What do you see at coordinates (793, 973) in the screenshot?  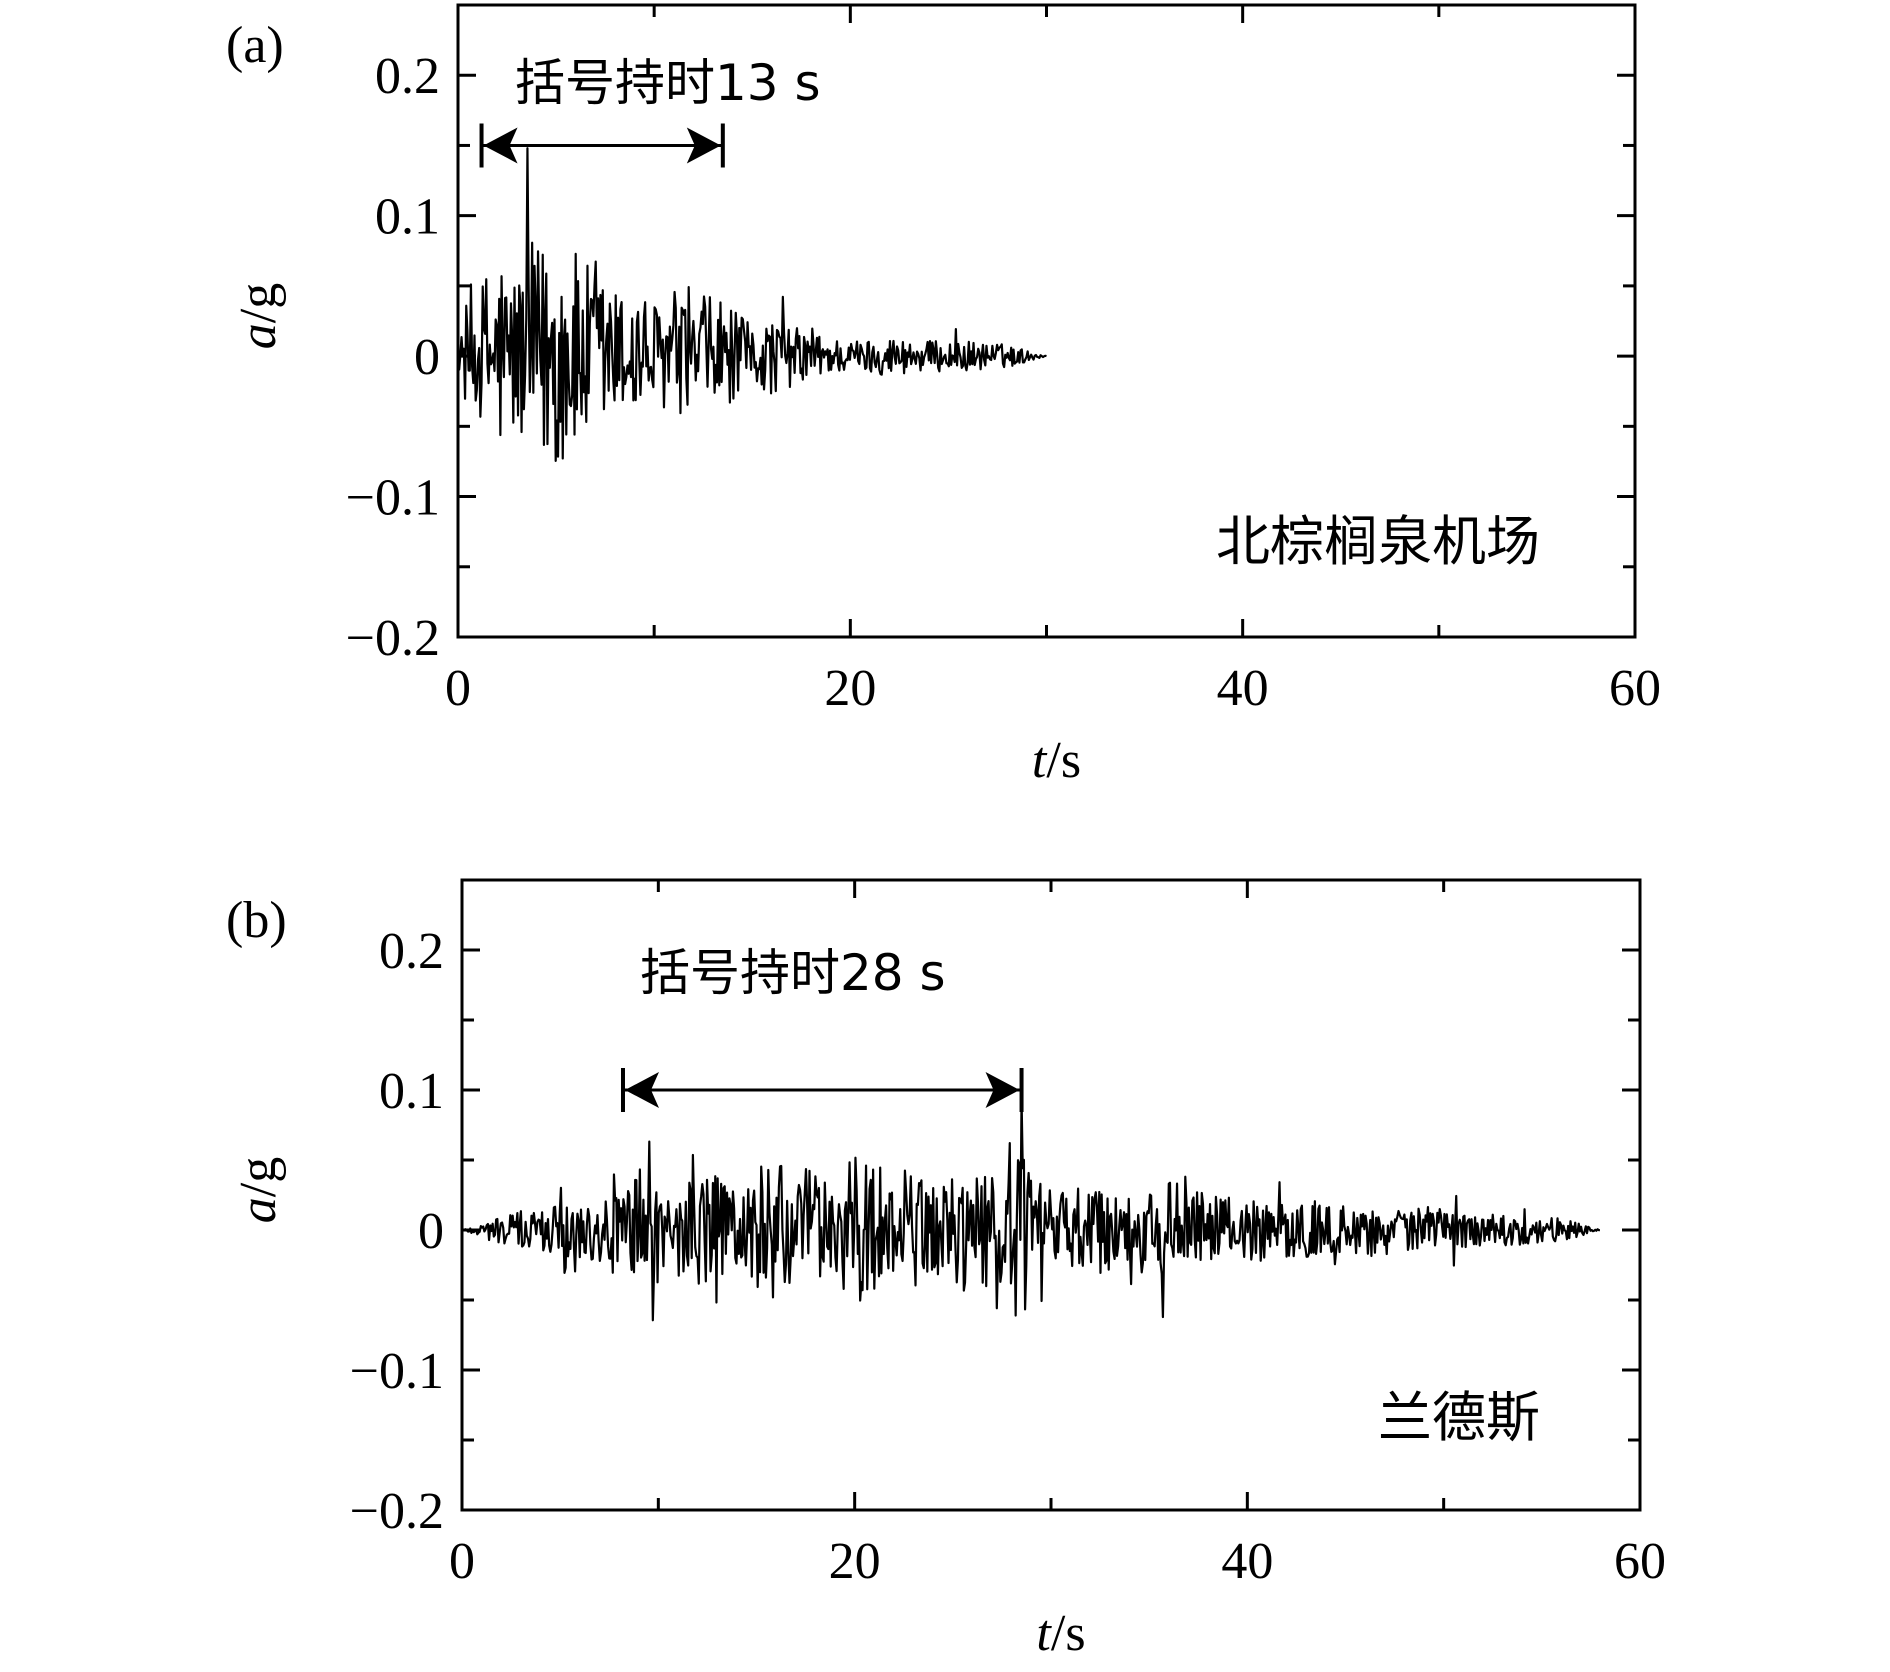 I see `duration-annotation: 括号持时28 s` at bounding box center [793, 973].